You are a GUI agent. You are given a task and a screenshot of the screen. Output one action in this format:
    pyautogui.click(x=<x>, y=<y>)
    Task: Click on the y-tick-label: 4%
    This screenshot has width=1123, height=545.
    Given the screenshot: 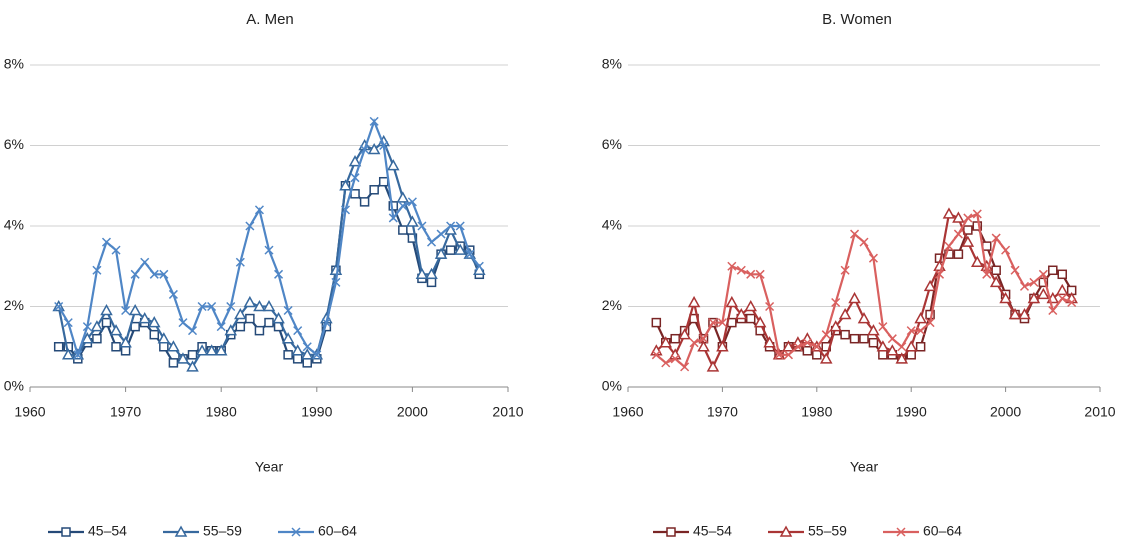 What is the action you would take?
    pyautogui.click(x=14, y=225)
    